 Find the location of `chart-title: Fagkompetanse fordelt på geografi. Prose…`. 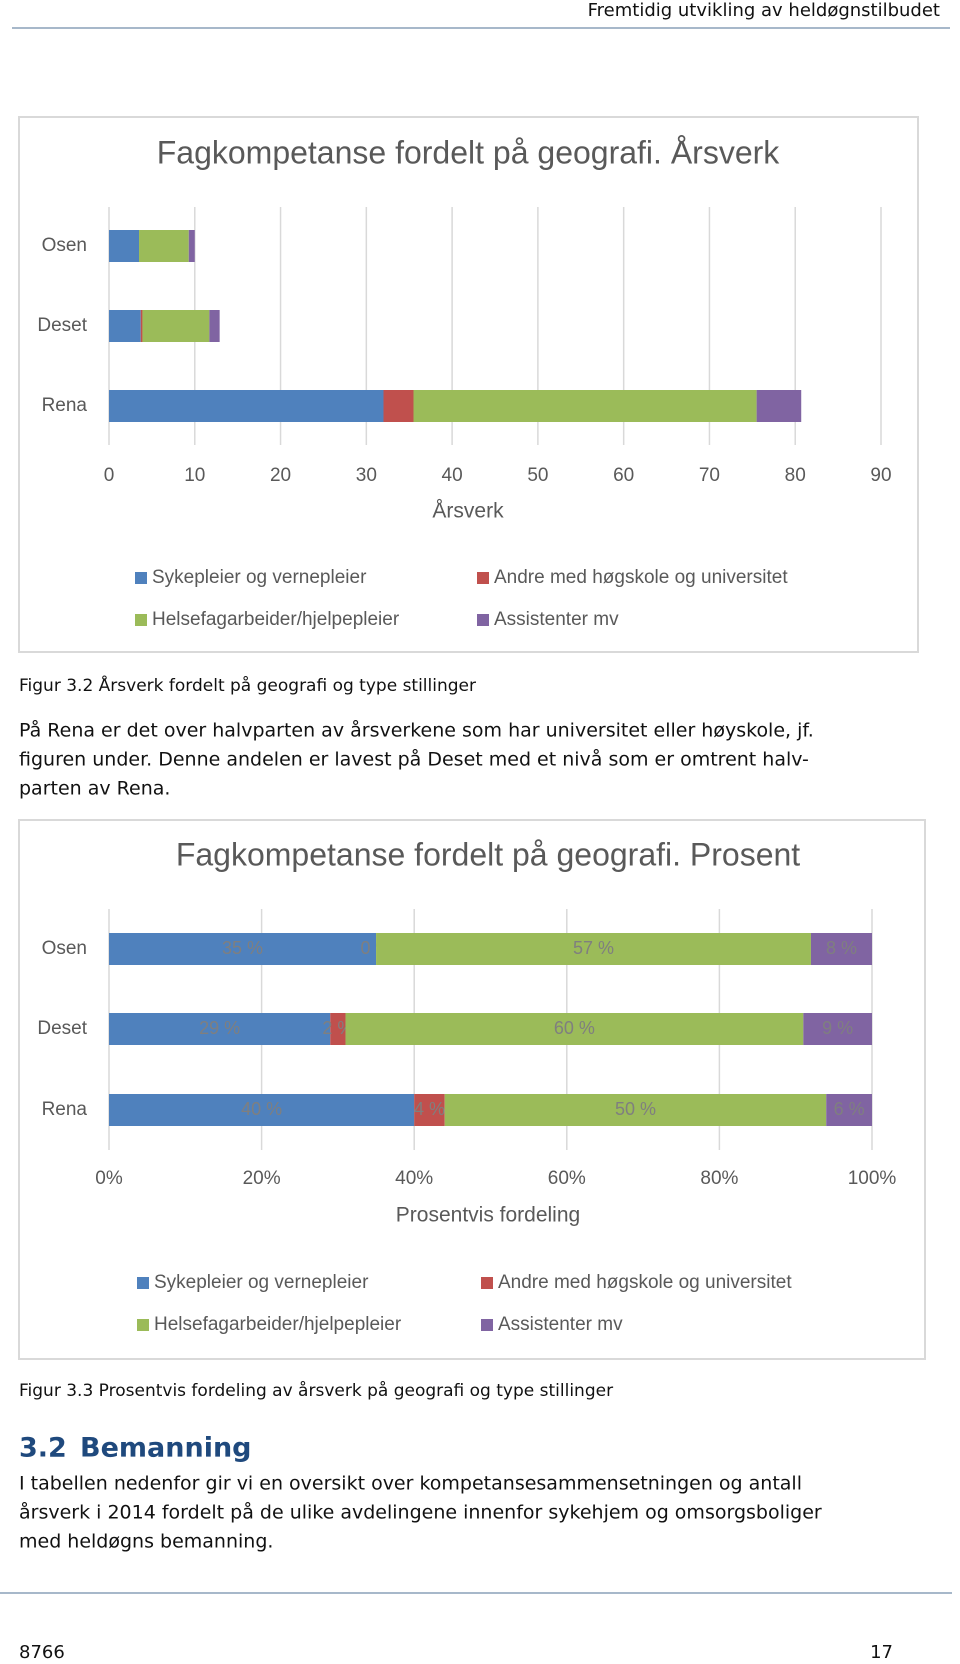

chart-title: Fagkompetanse fordelt på geografi. Prose… is located at coordinates (488, 854).